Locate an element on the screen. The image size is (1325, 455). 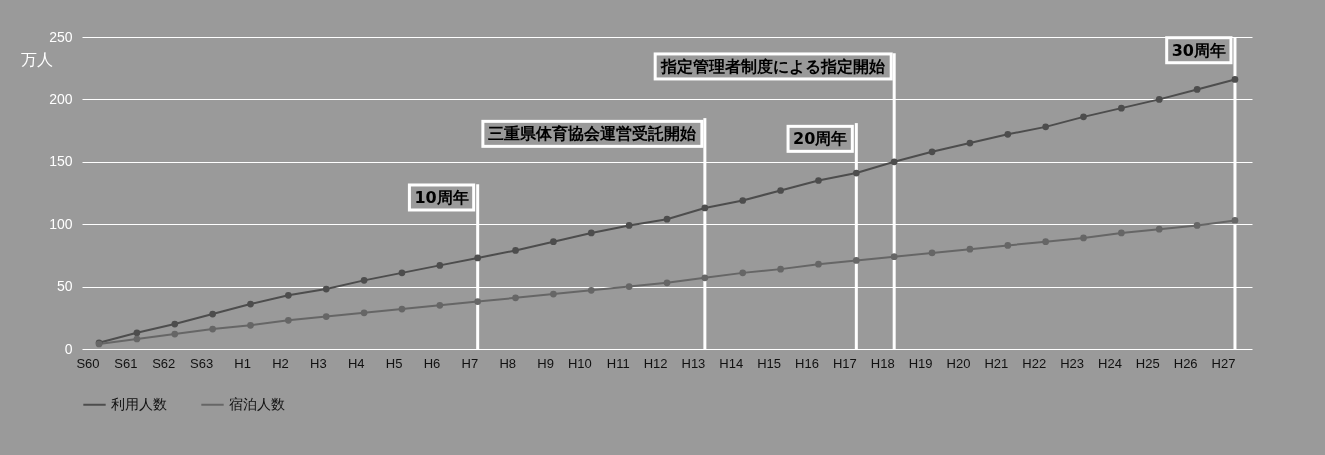
x-tick-label: H11 is located at coordinates (618, 363).